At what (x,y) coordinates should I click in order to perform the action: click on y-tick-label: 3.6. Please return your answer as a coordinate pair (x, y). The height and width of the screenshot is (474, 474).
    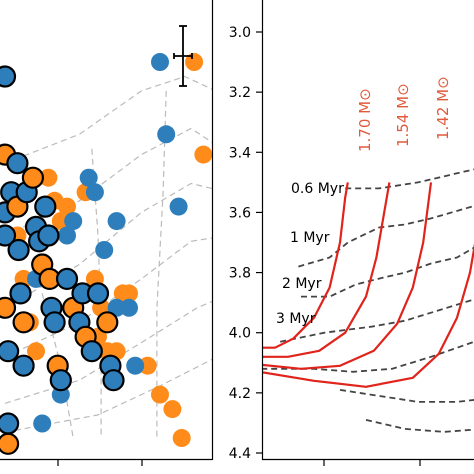
    Looking at the image, I should click on (240, 213).